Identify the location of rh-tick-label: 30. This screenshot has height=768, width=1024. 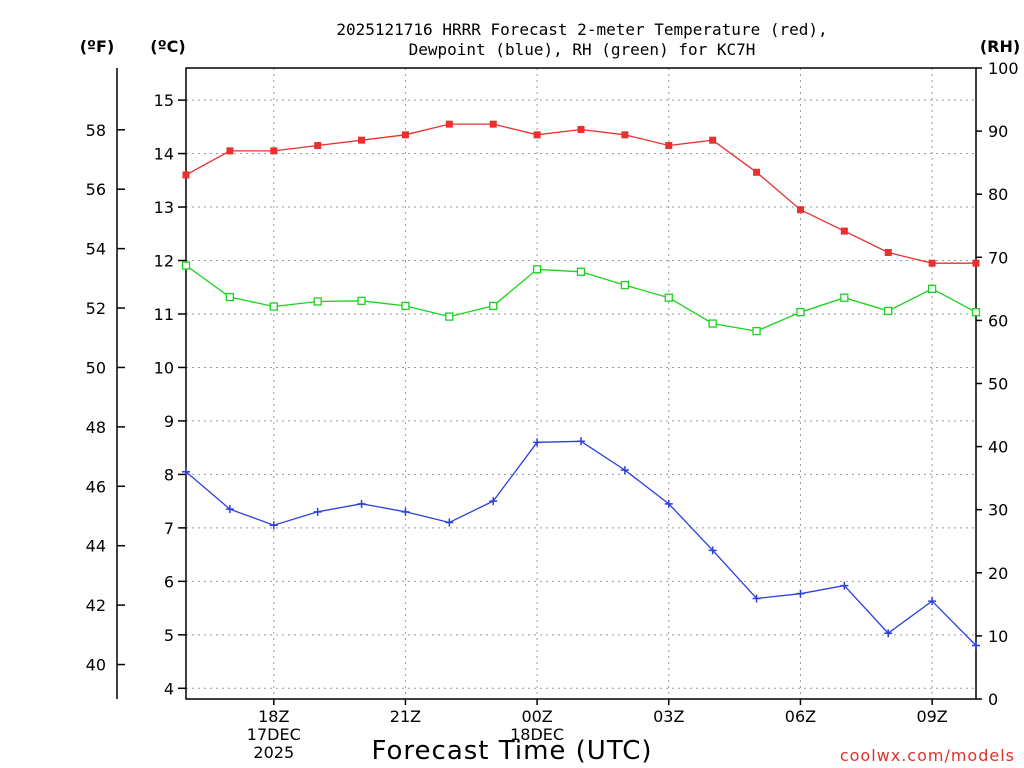
(998, 510).